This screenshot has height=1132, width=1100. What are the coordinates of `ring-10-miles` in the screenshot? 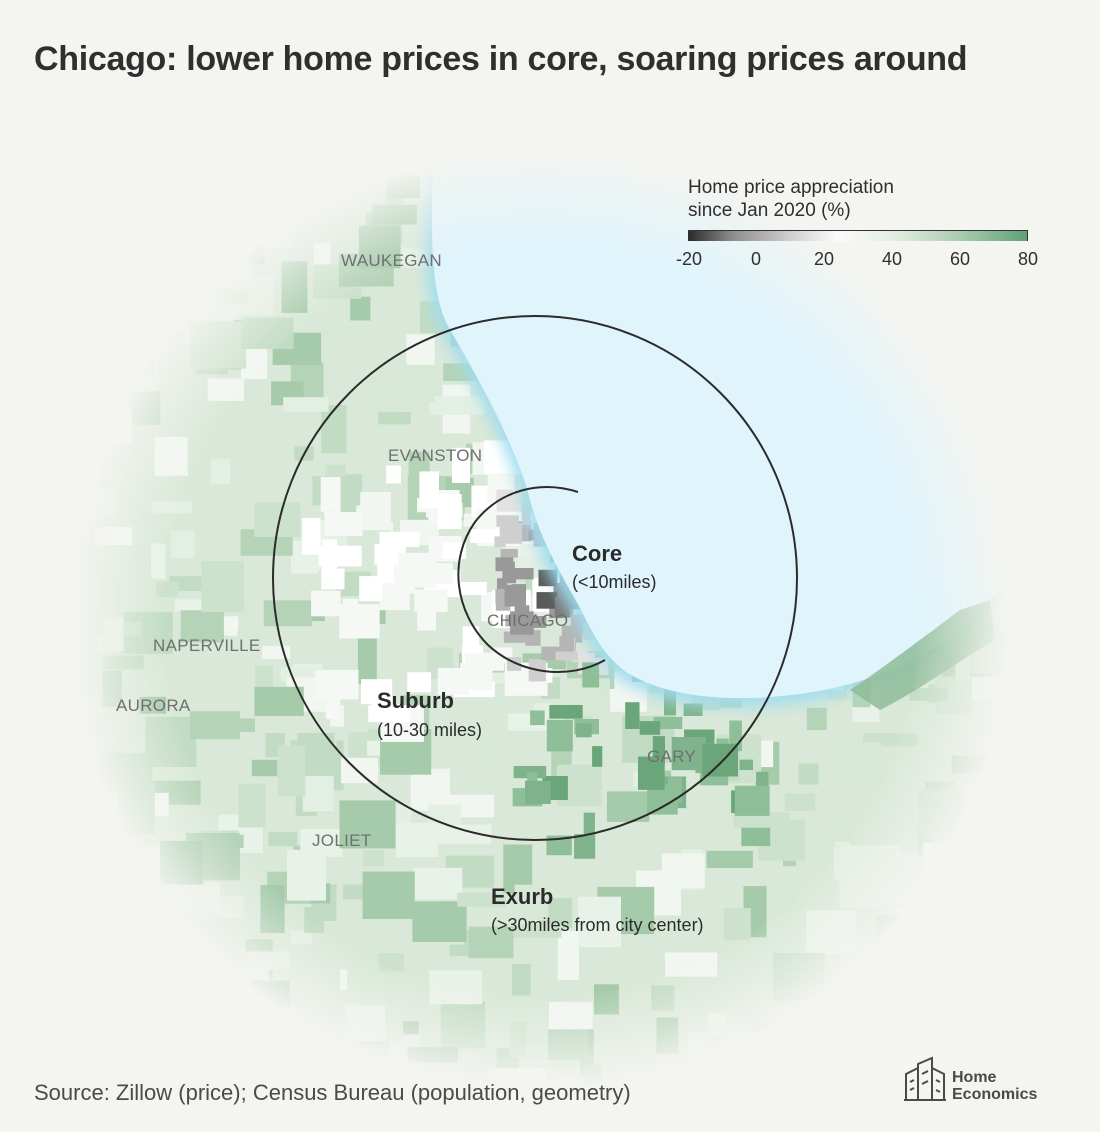 It's located at (531, 579).